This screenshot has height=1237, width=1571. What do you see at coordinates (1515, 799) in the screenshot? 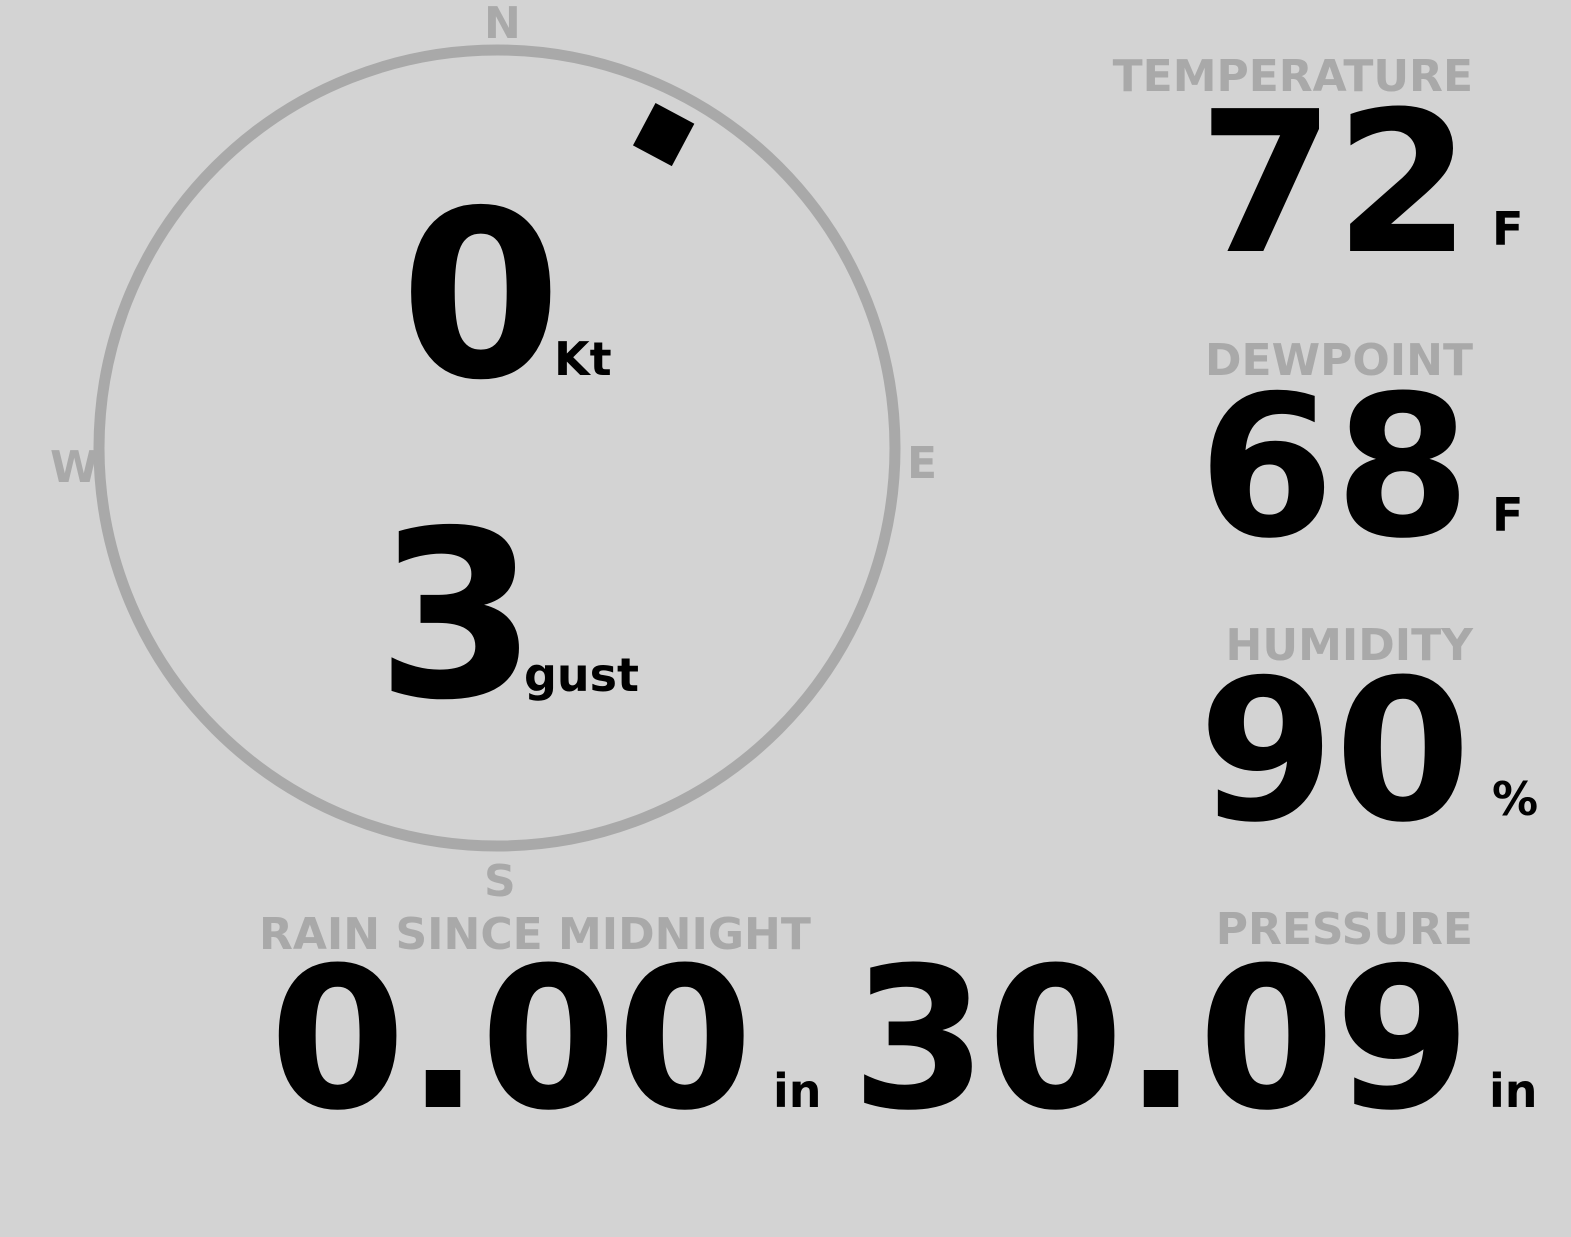
I see `humidity-unit: %` at bounding box center [1515, 799].